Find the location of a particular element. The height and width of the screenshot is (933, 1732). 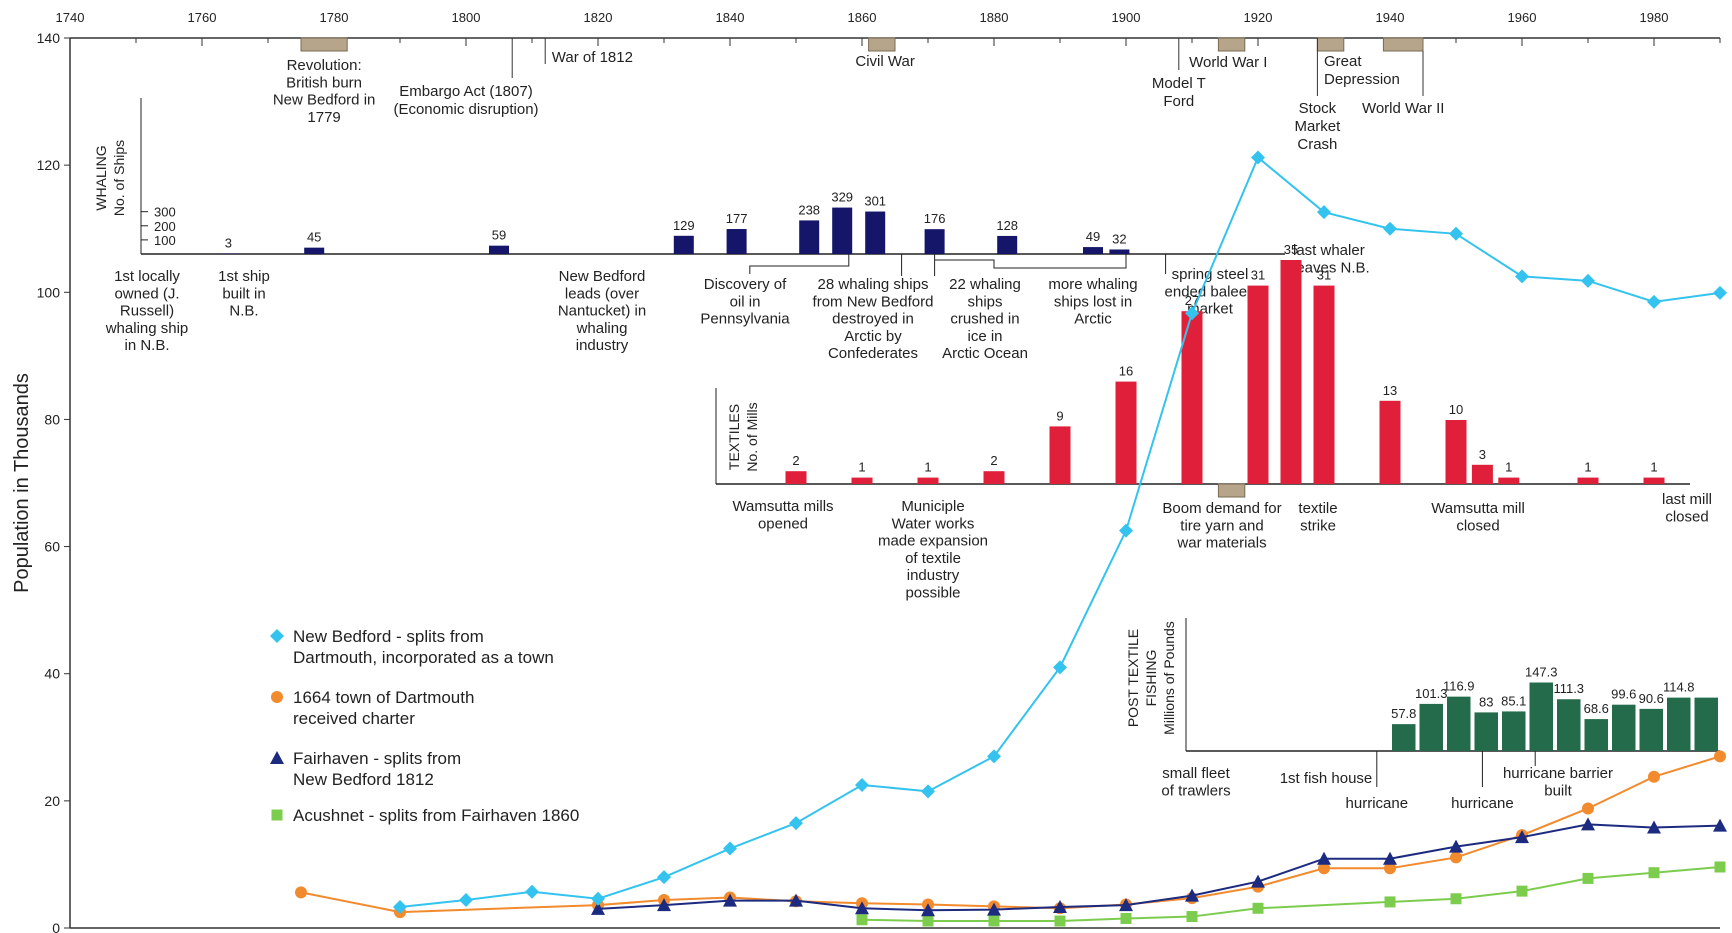

period-label-depression: Depression is located at coordinates (1362, 79).